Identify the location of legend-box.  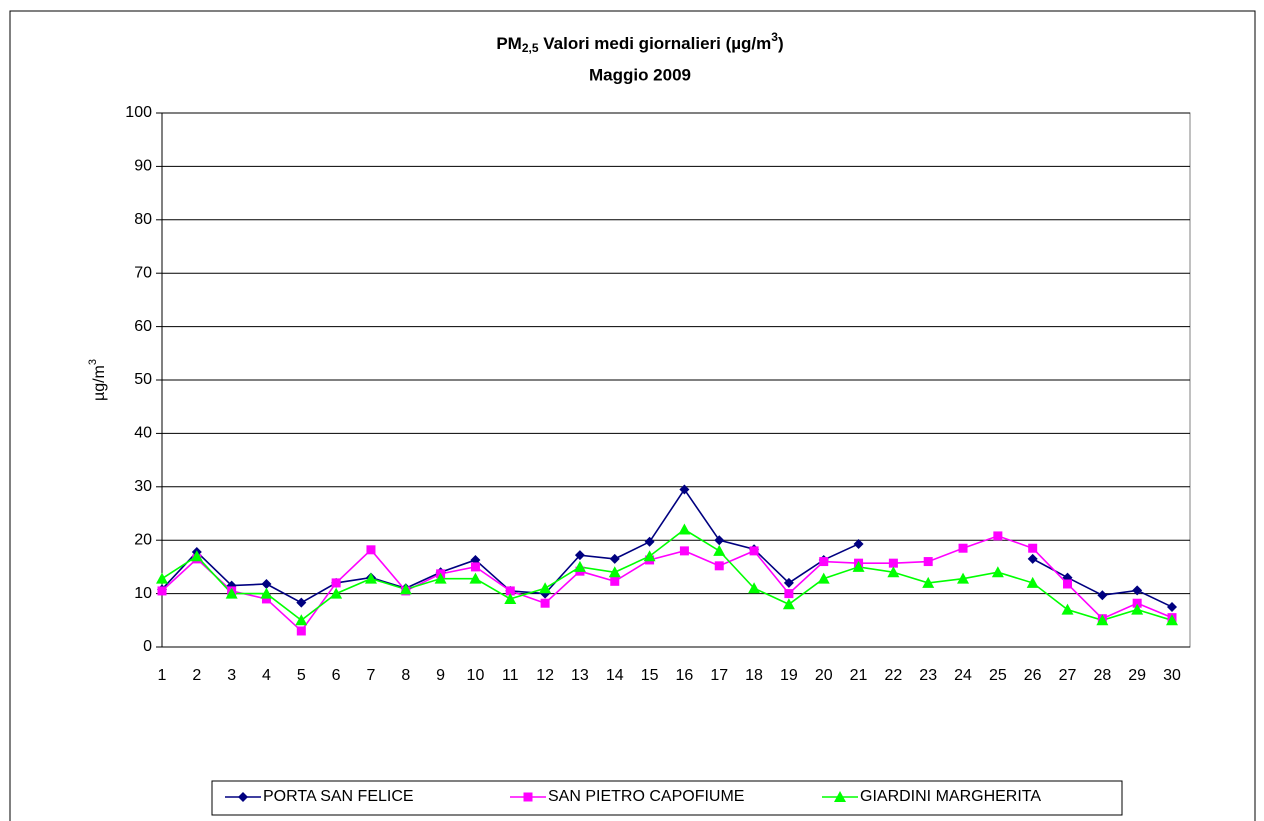
(667, 798).